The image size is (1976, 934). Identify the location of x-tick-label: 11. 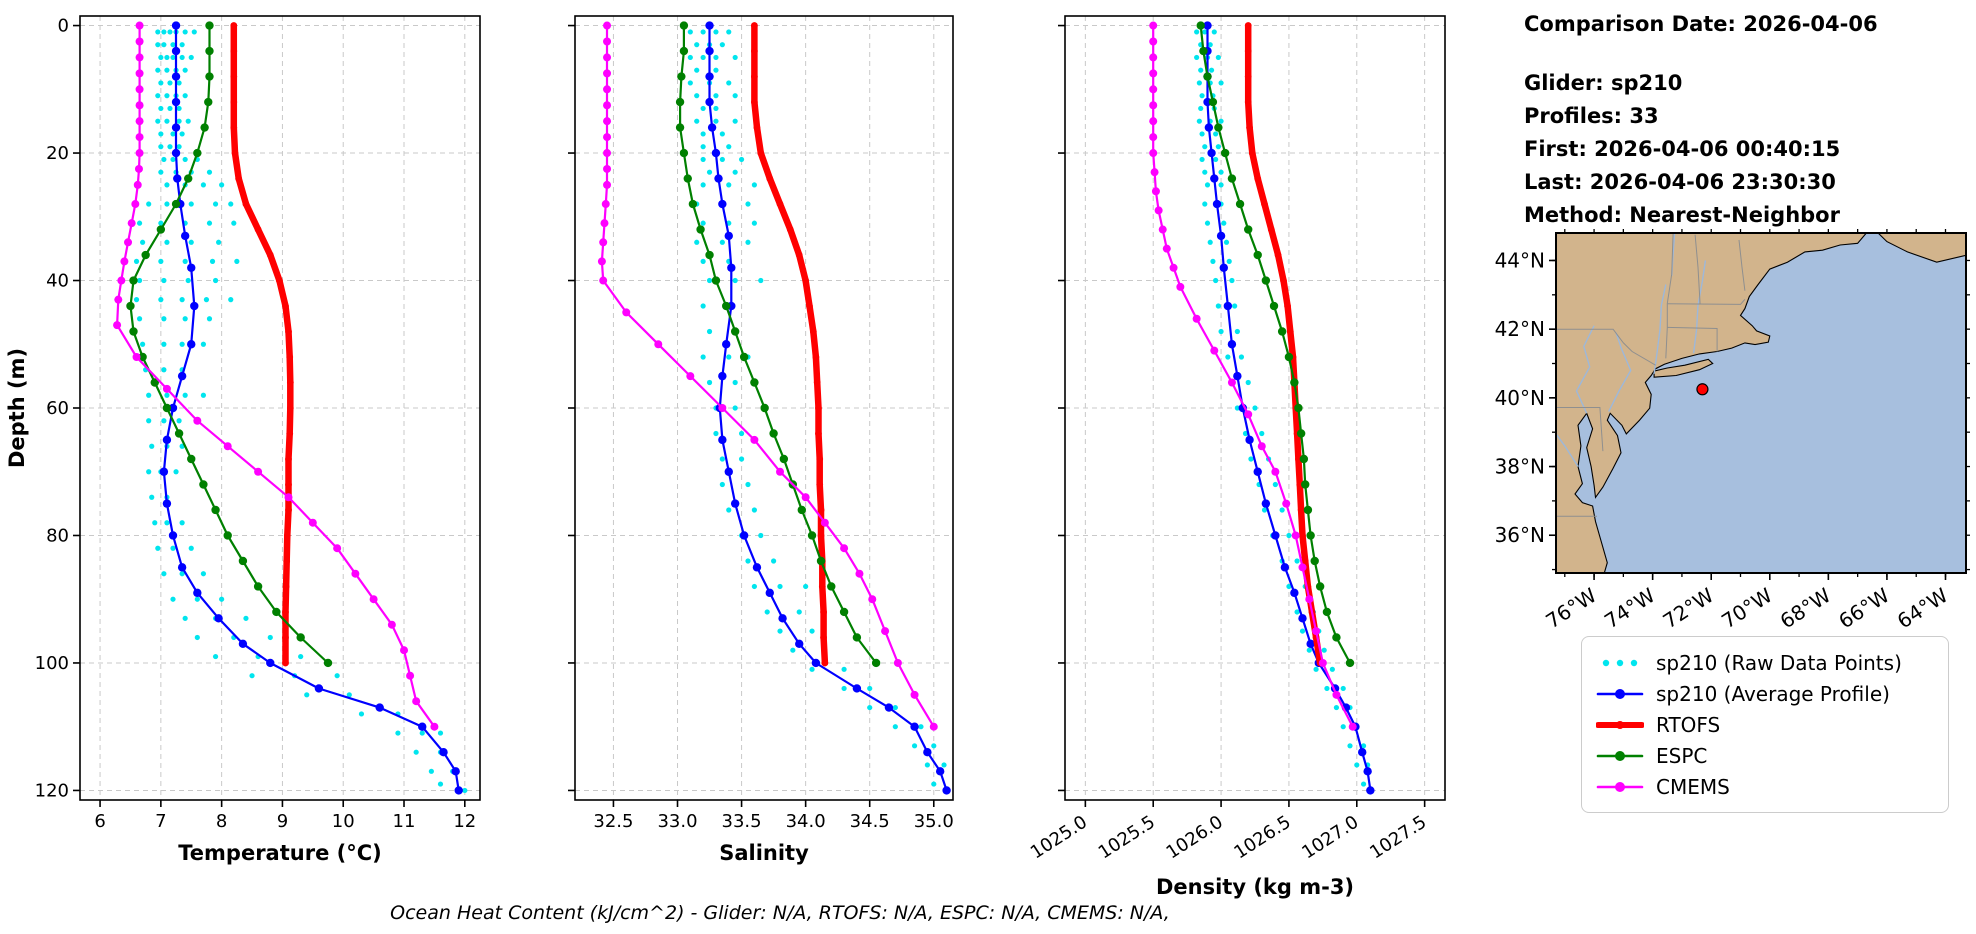
(404, 821).